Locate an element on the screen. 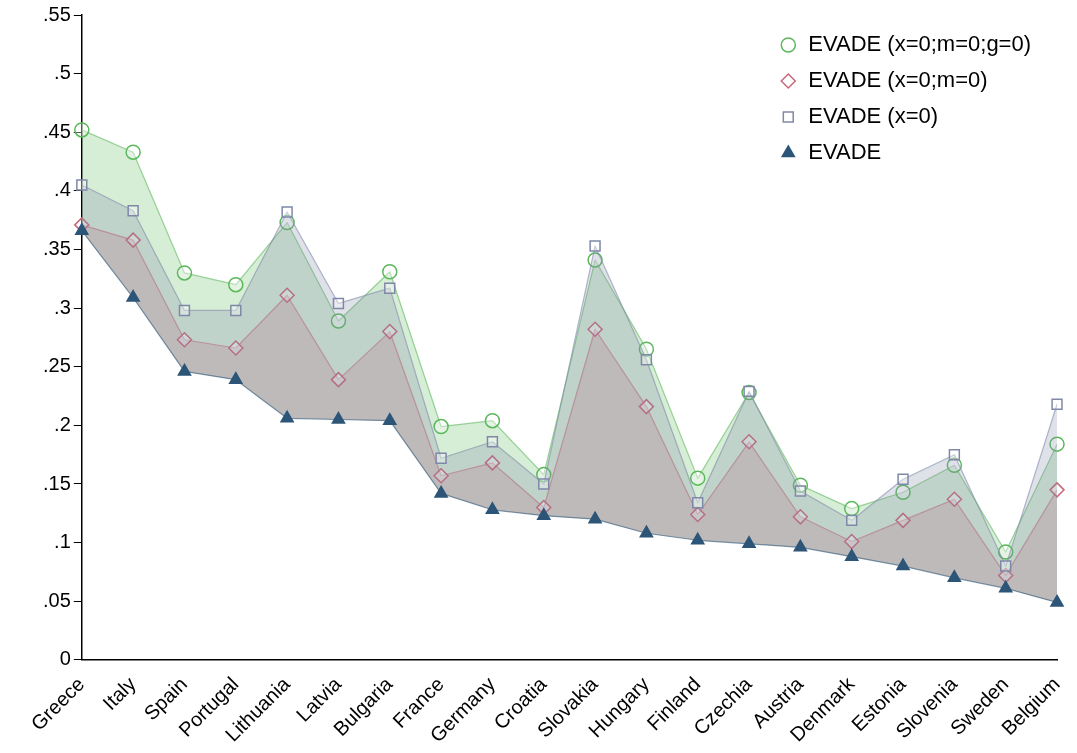 The width and height of the screenshot is (1077, 753). y-tick-label: .4 is located at coordinates (62, 189).